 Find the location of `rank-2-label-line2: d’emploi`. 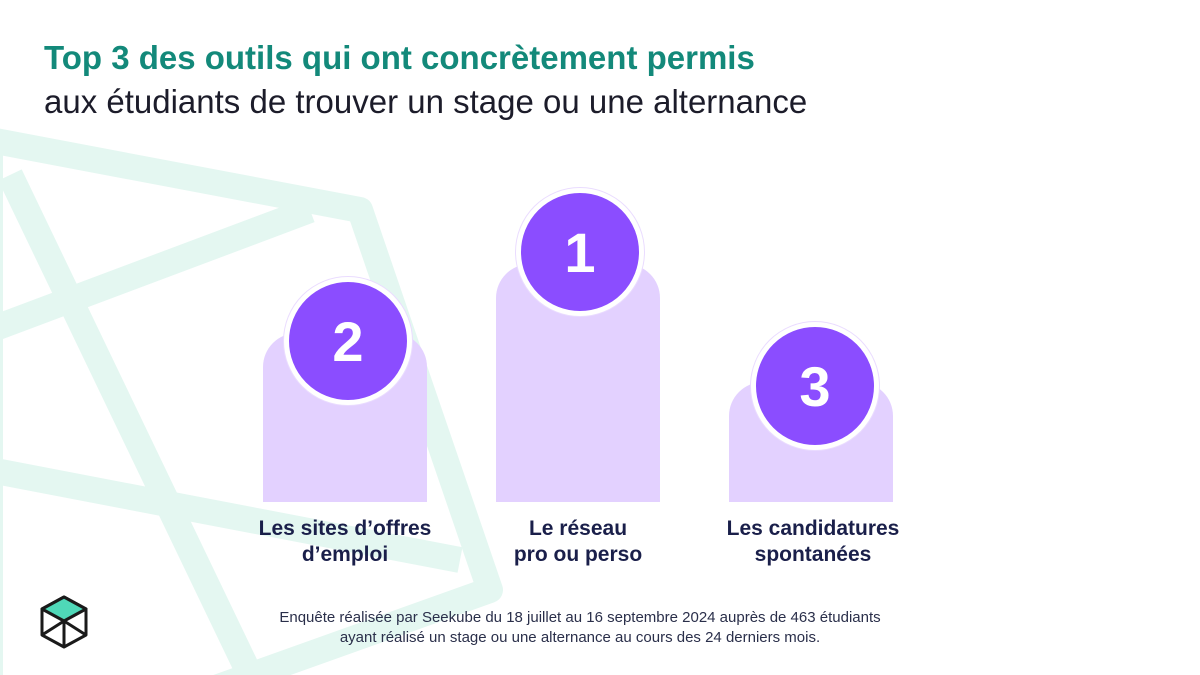

rank-2-label-line2: d’emploi is located at coordinates (345, 554).